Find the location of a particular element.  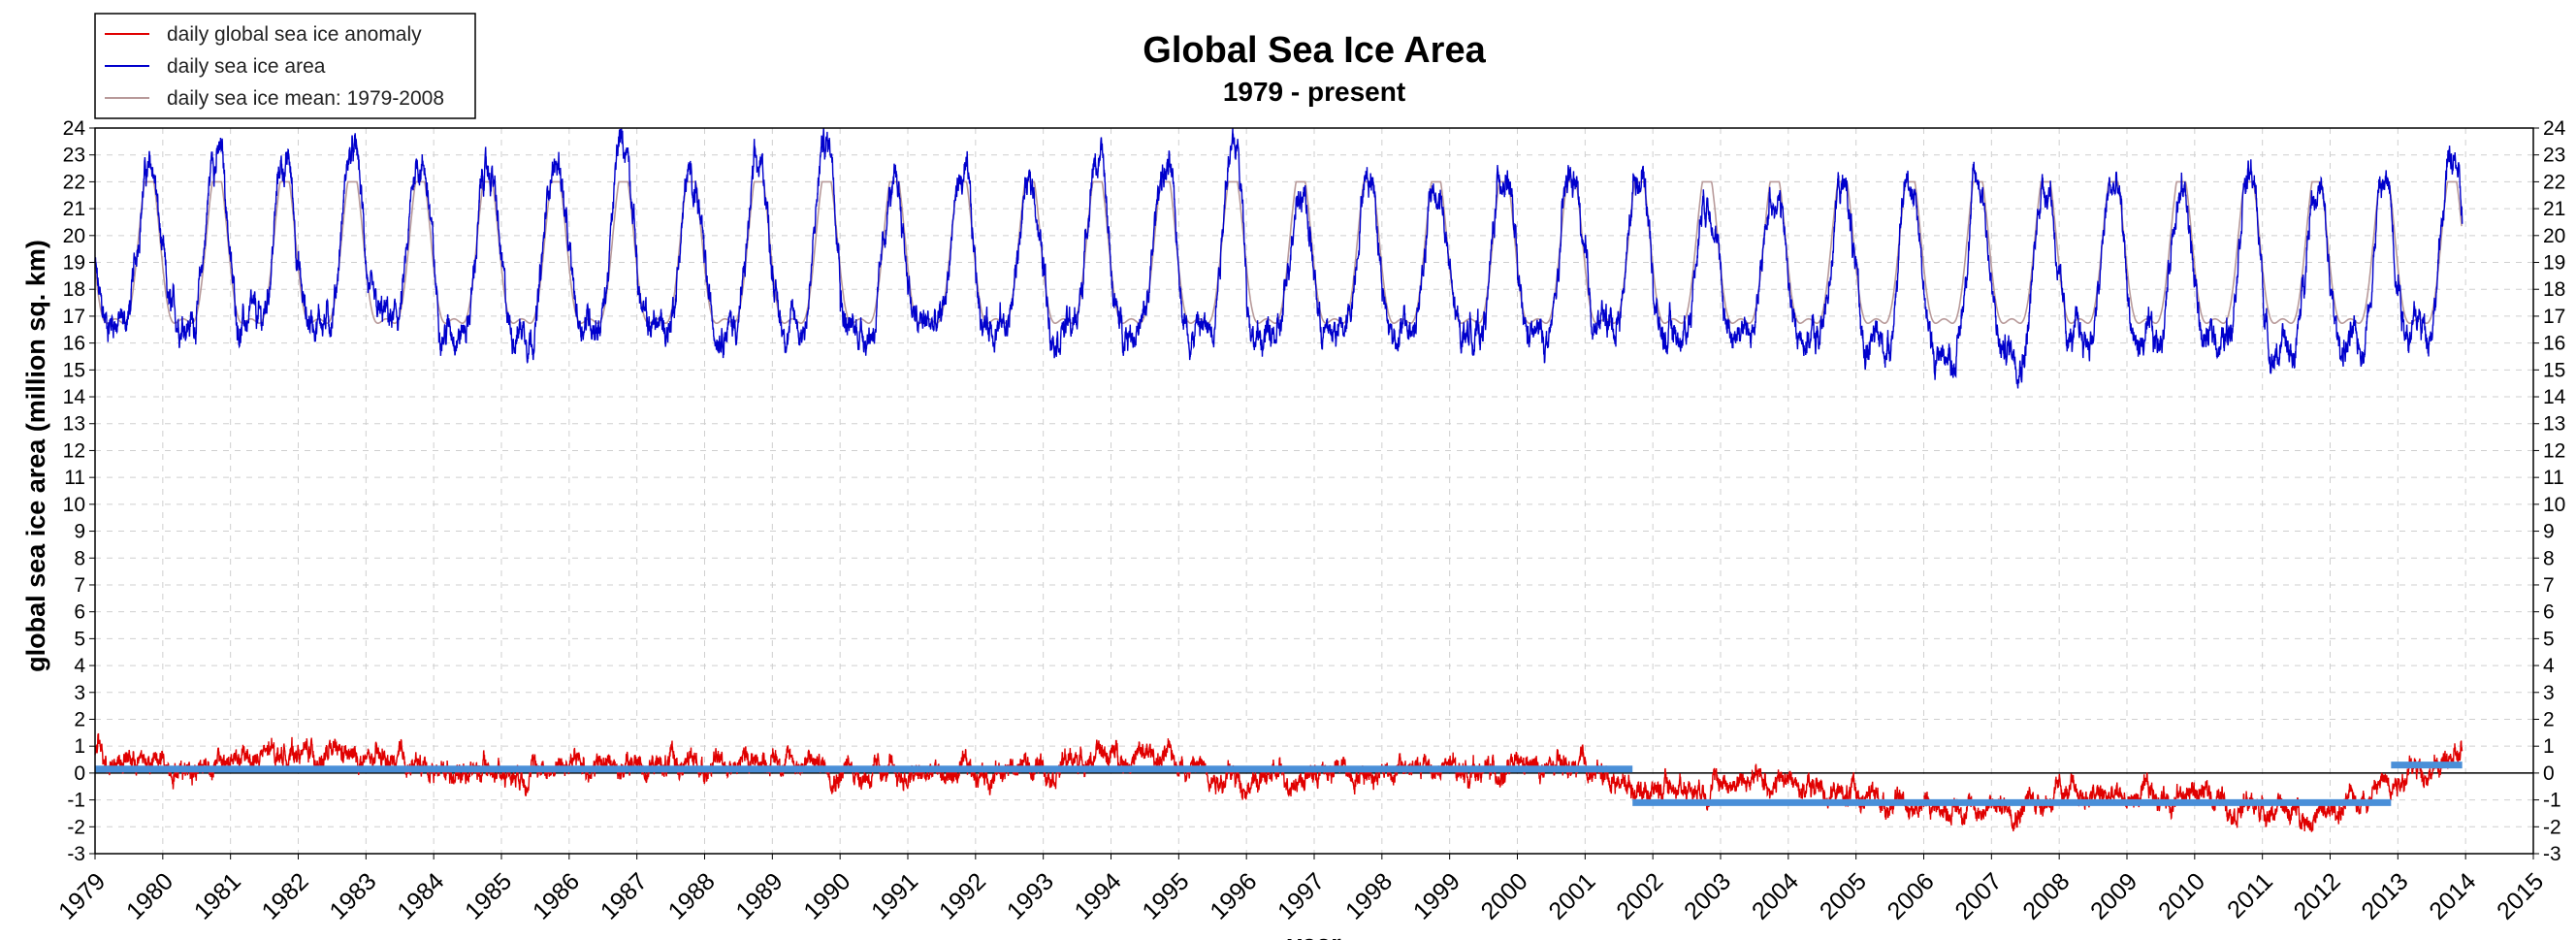

y-tick-label: 1 is located at coordinates (79, 746).